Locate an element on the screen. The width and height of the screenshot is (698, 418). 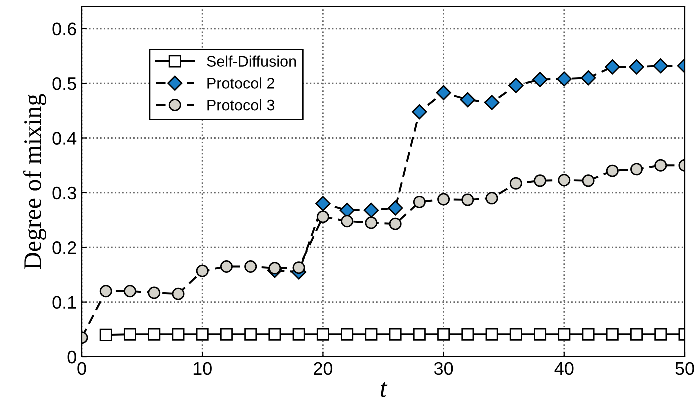
y-tick-label: 0 is located at coordinates (72, 357).